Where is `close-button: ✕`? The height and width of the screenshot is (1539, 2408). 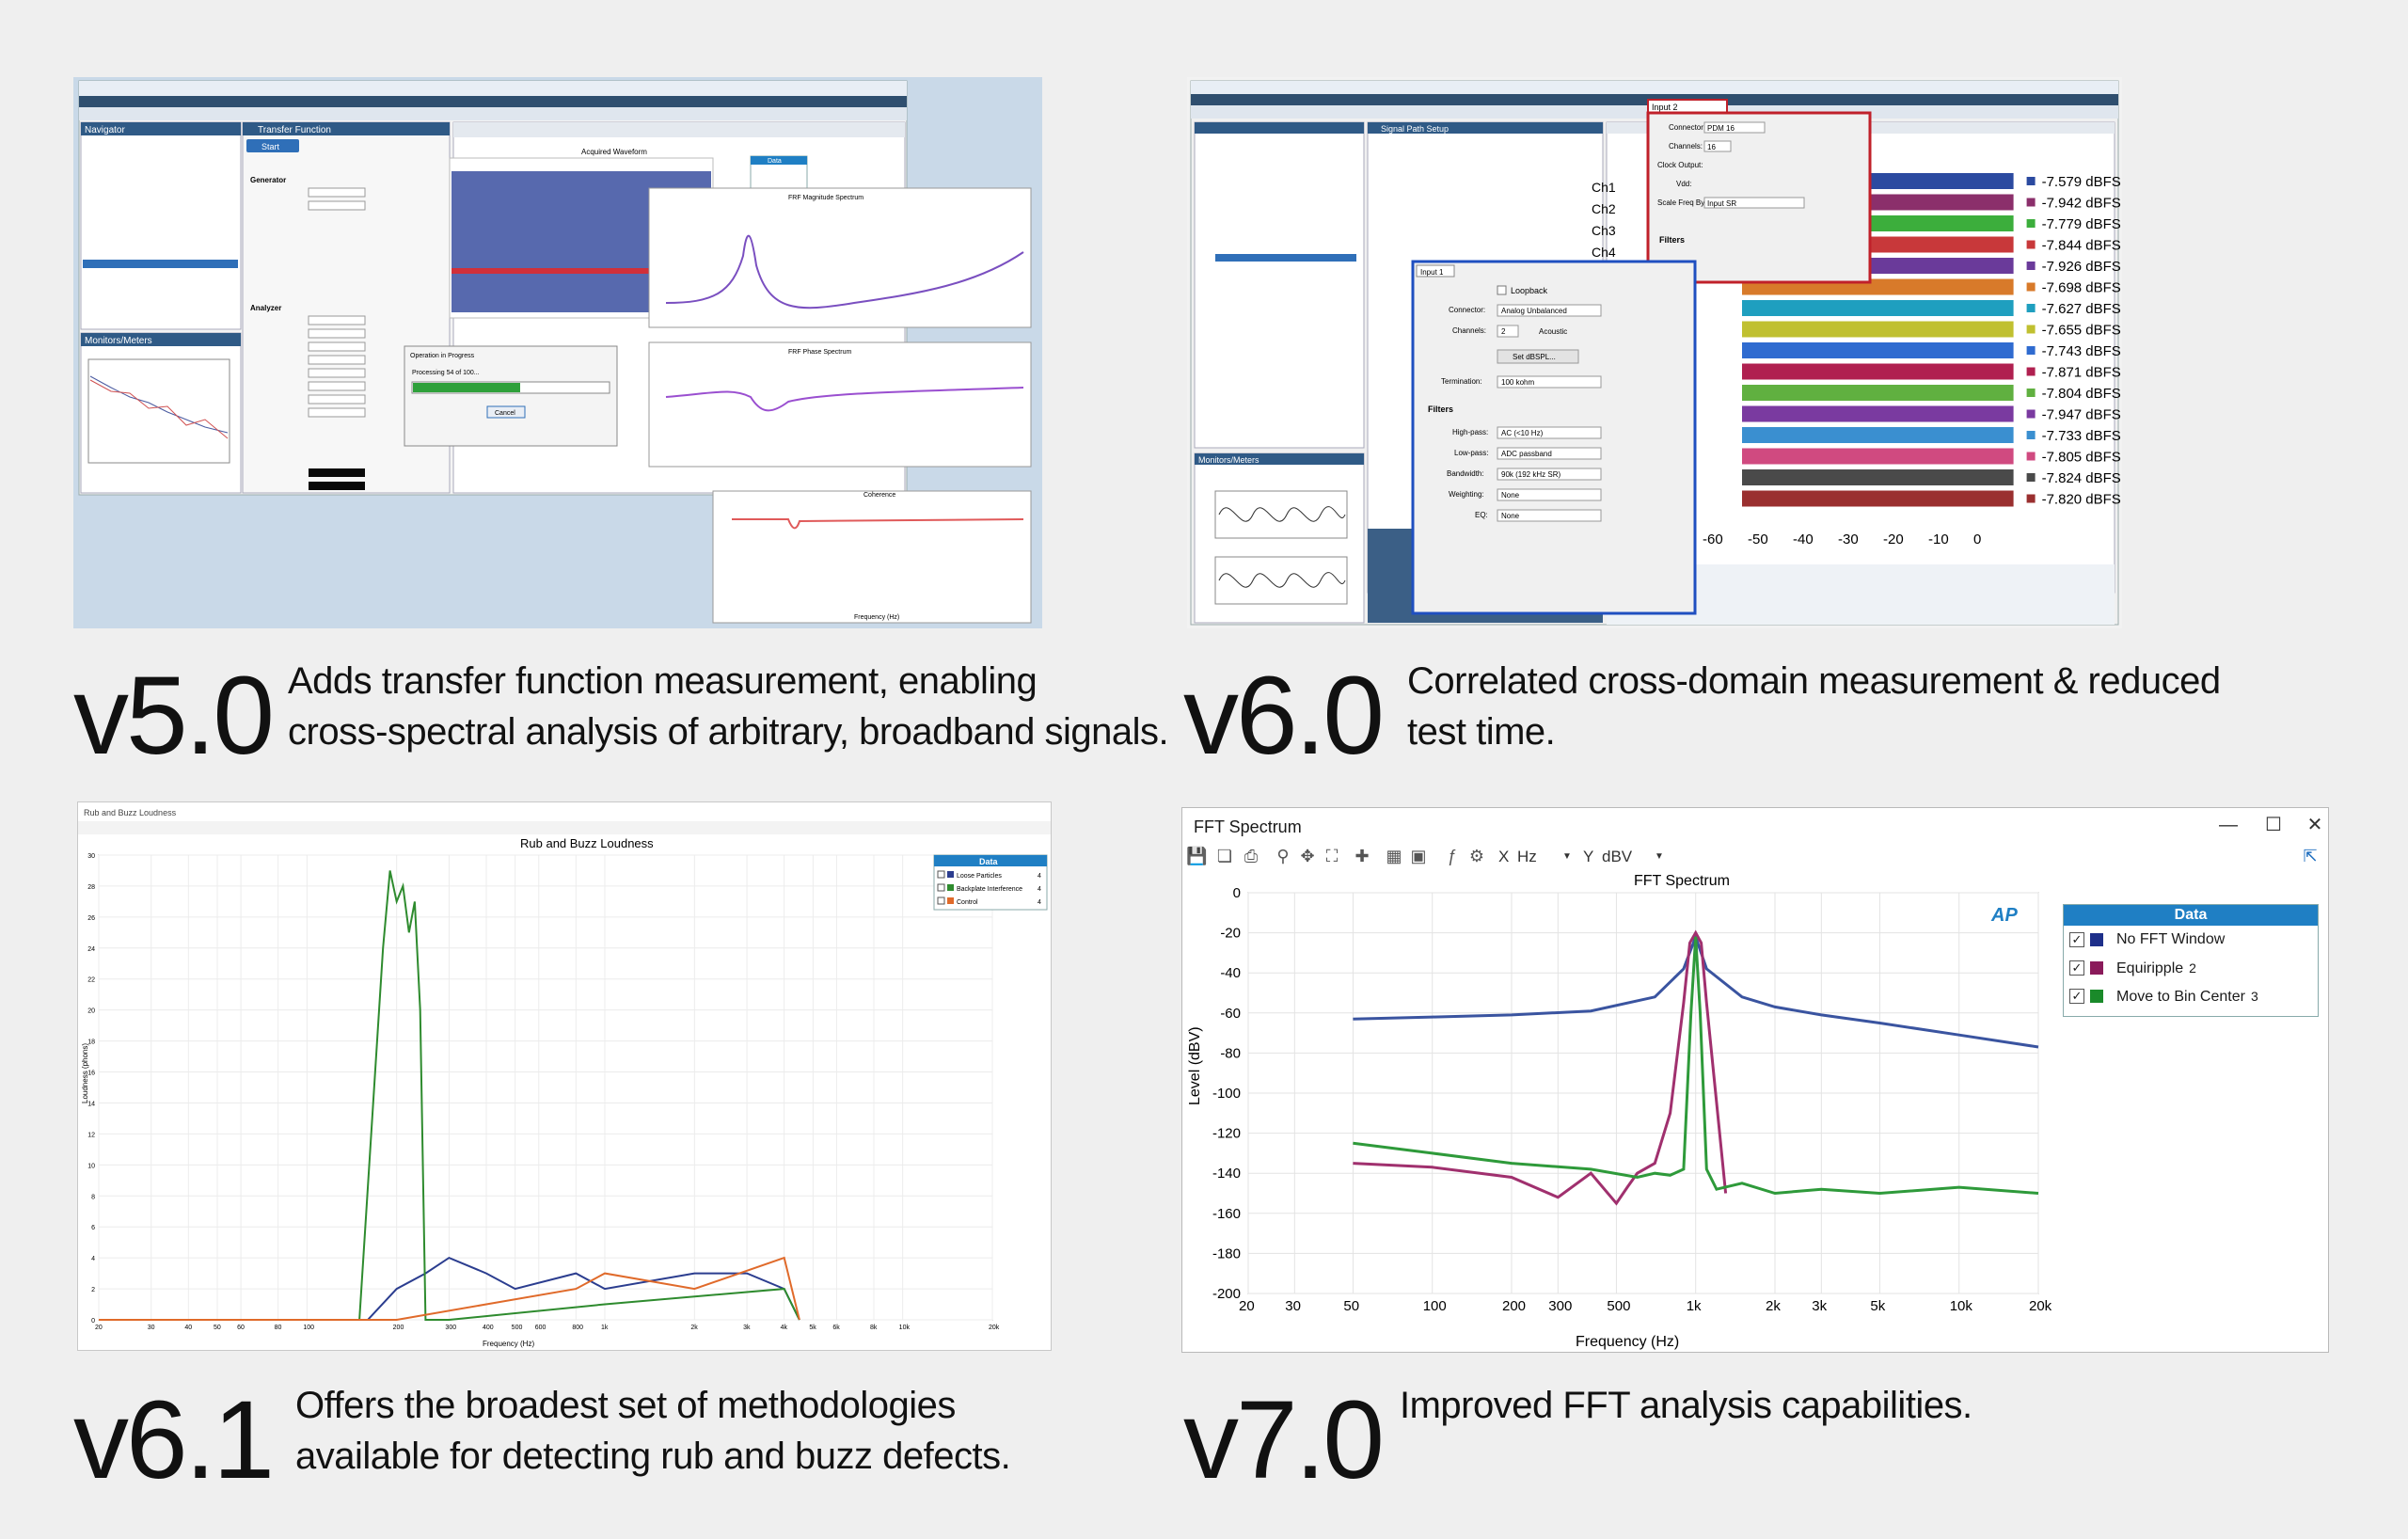 close-button: ✕ is located at coordinates (2315, 825).